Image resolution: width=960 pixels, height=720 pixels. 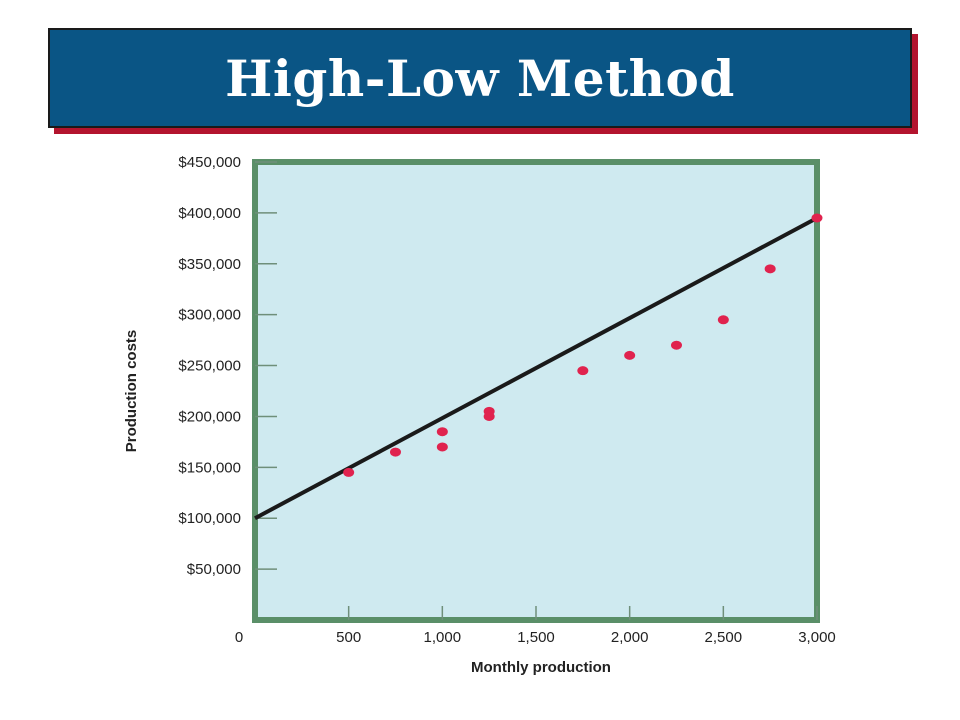 I want to click on y-axis-title: Production costs, so click(x=131, y=391).